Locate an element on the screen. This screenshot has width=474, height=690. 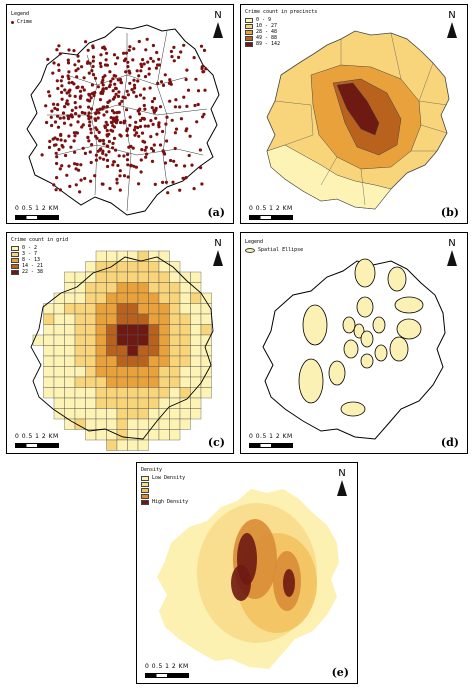
scale-bar: 0 0.5 1 2 KM is located at coordinates (279, 441).